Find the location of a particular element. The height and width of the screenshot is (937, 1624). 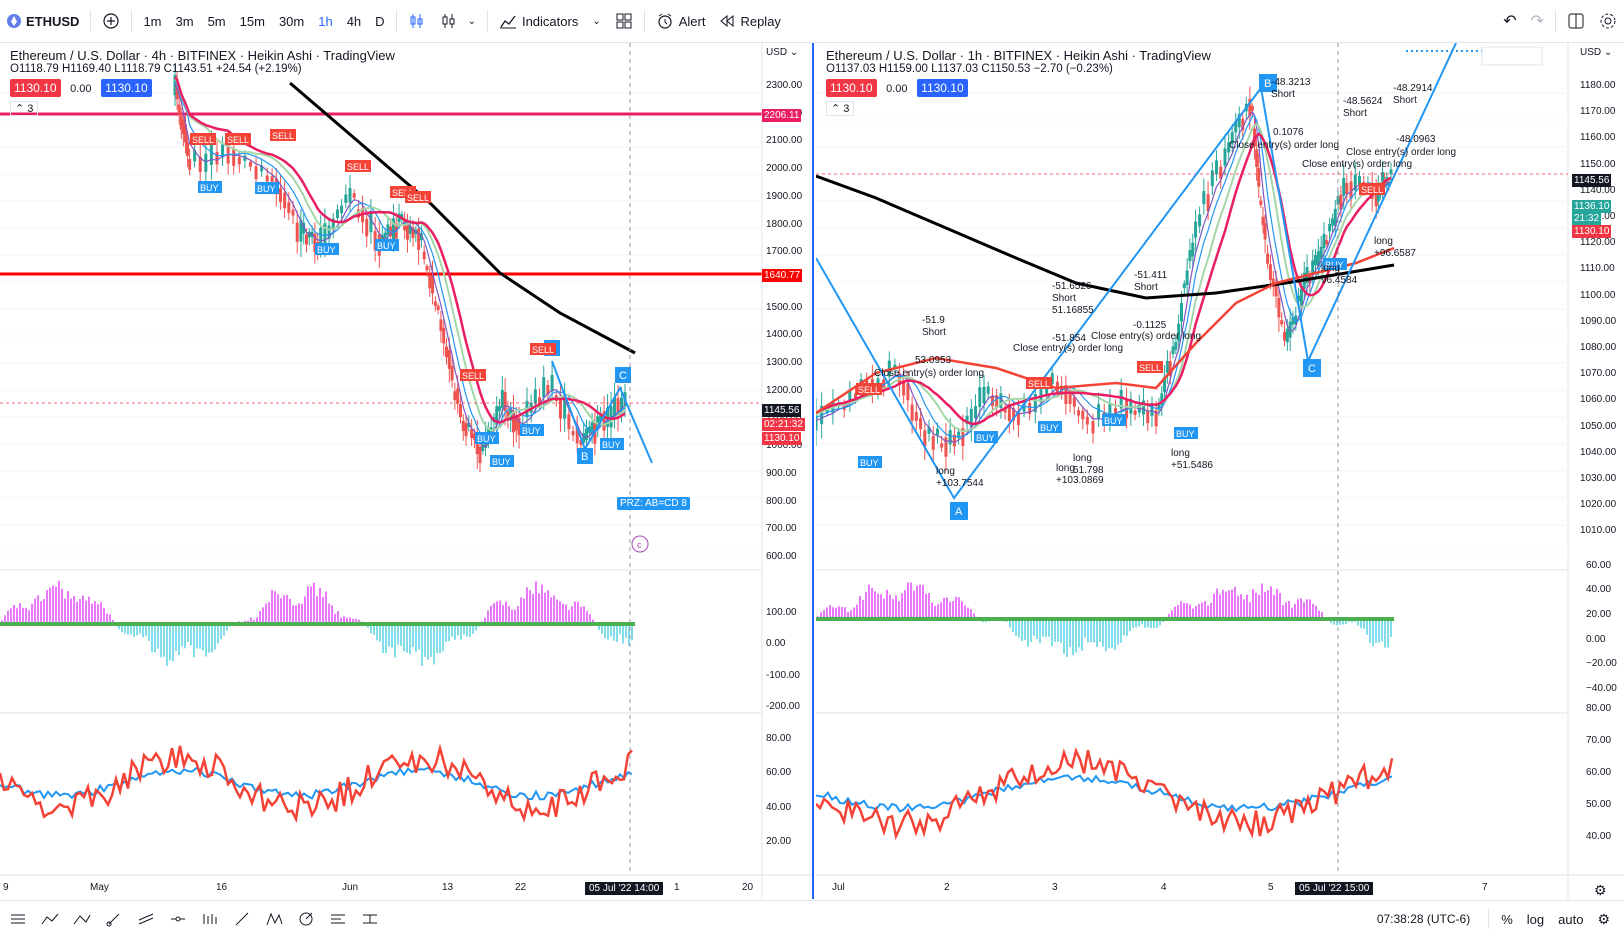

layouts-button is located at coordinates (624, 21).